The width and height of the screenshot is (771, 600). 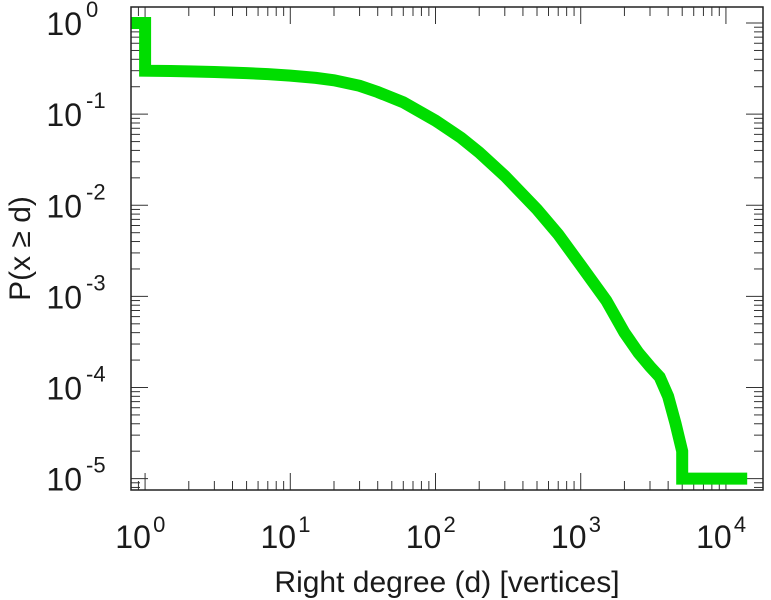 What do you see at coordinates (304, 524) in the screenshot?
I see `x-tick-exponent: 1` at bounding box center [304, 524].